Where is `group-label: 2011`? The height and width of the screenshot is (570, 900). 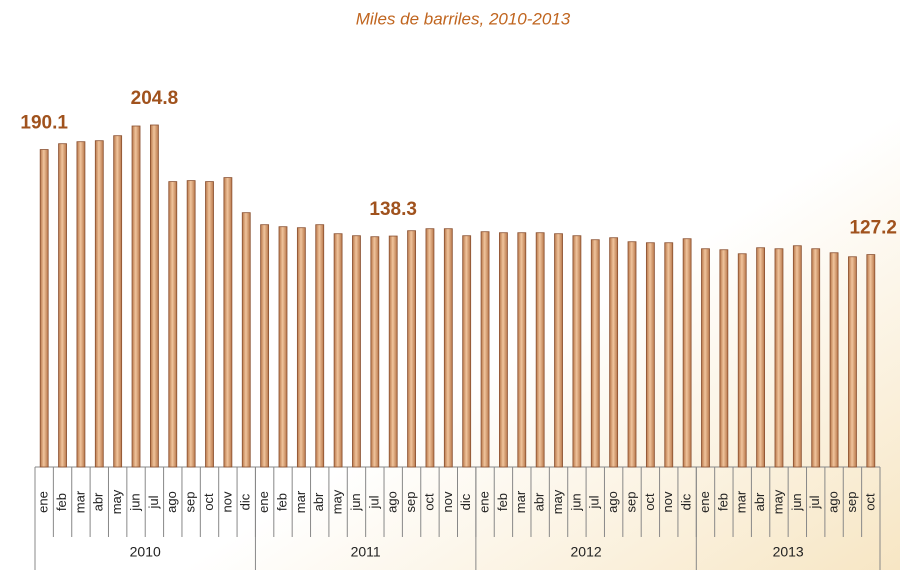
group-label: 2011 is located at coordinates (366, 552).